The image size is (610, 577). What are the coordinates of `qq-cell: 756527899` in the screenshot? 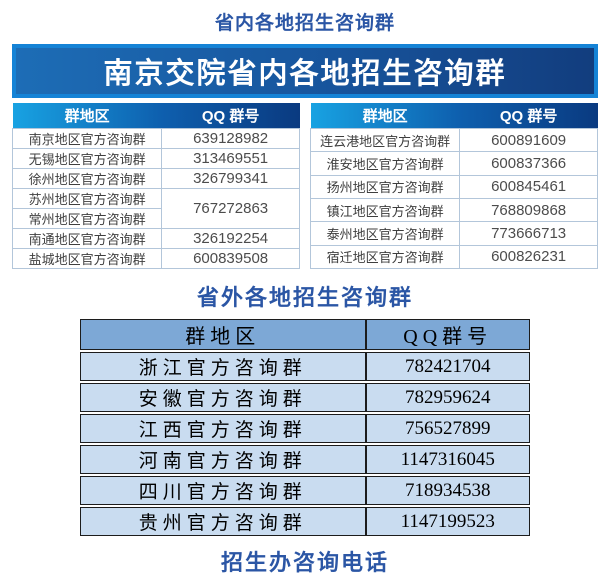 It's located at (447, 428).